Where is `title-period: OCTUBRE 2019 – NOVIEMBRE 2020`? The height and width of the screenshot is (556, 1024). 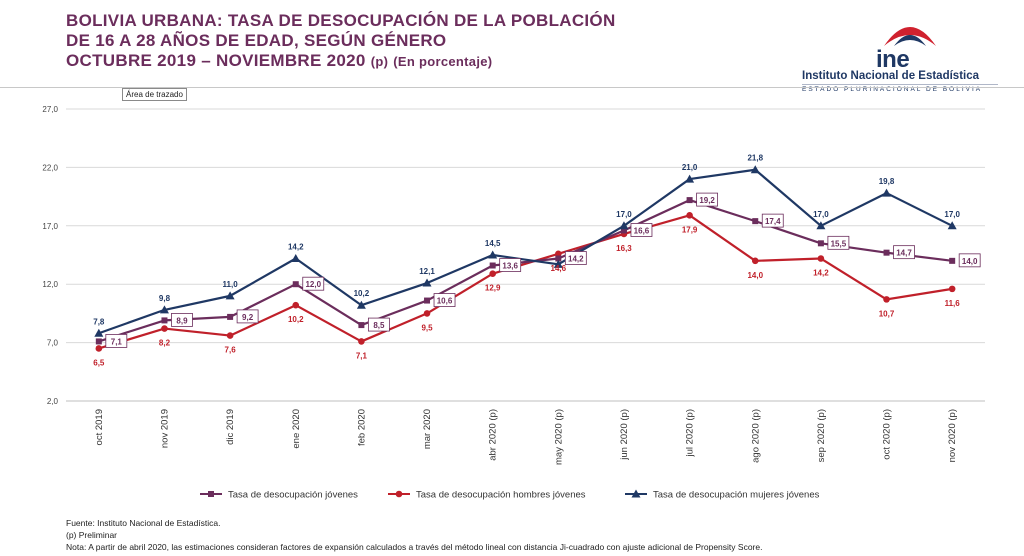 title-period: OCTUBRE 2019 – NOVIEMBRE 2020 is located at coordinates (216, 60).